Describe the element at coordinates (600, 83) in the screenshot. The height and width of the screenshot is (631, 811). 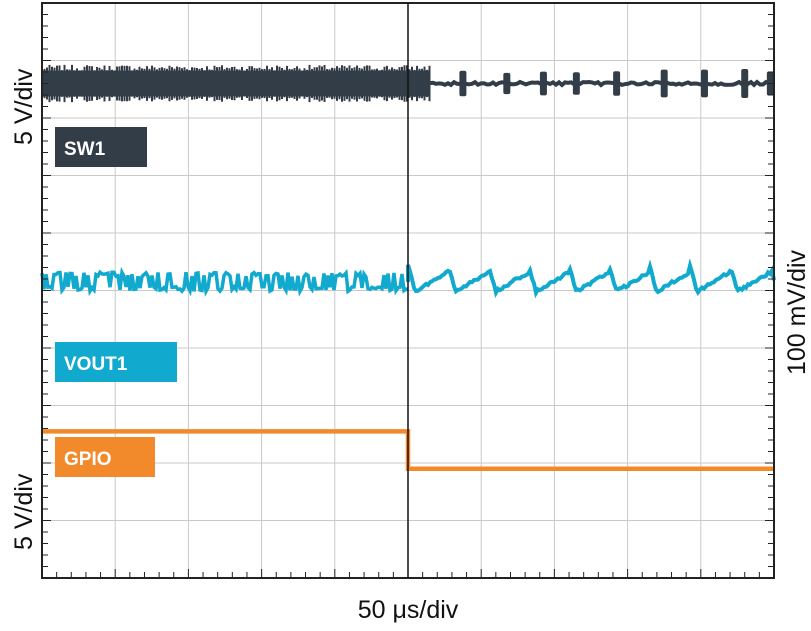
I see `trace-sw1-idle` at that location.